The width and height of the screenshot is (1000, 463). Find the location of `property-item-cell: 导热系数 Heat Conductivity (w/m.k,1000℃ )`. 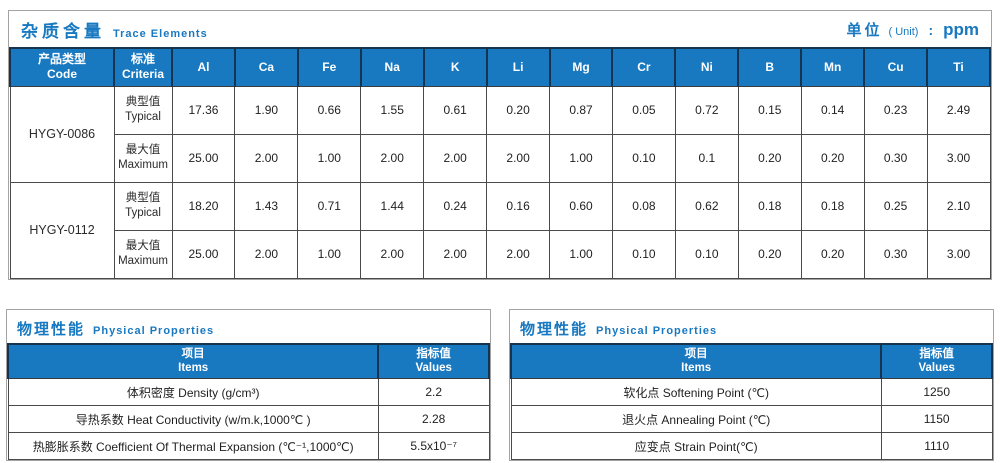

property-item-cell: 导热系数 Heat Conductivity (w/m.k,1000℃ ) is located at coordinates (193, 419).